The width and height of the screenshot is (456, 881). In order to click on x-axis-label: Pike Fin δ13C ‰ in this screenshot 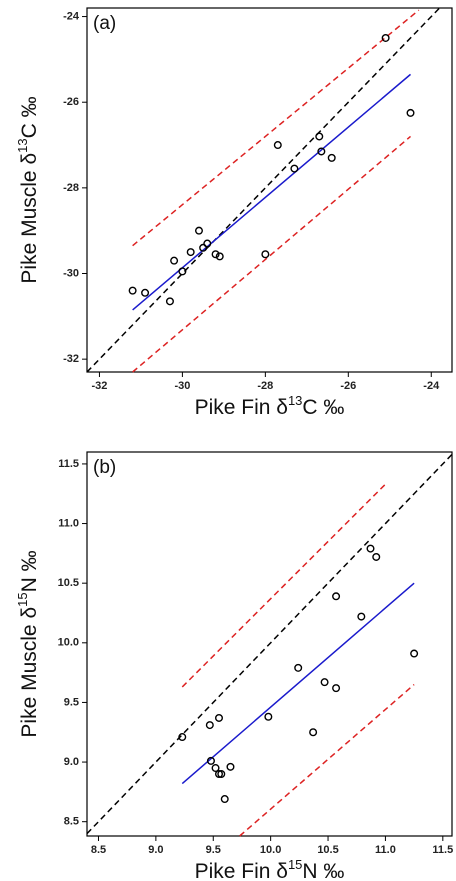, I will do `click(270, 406)`.